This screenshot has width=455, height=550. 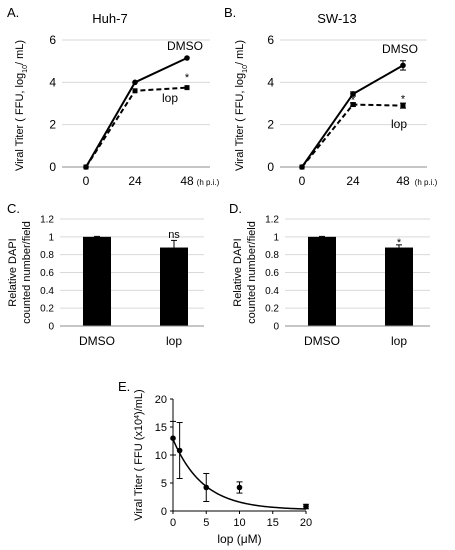 What do you see at coordinates (273, 523) in the screenshot?
I see `x-tick-label: 15` at bounding box center [273, 523].